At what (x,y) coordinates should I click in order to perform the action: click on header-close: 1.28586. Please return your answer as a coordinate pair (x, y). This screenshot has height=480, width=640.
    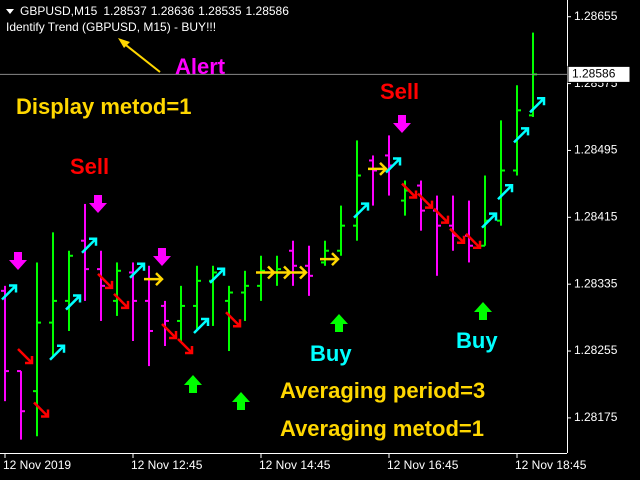
    Looking at the image, I should click on (268, 11).